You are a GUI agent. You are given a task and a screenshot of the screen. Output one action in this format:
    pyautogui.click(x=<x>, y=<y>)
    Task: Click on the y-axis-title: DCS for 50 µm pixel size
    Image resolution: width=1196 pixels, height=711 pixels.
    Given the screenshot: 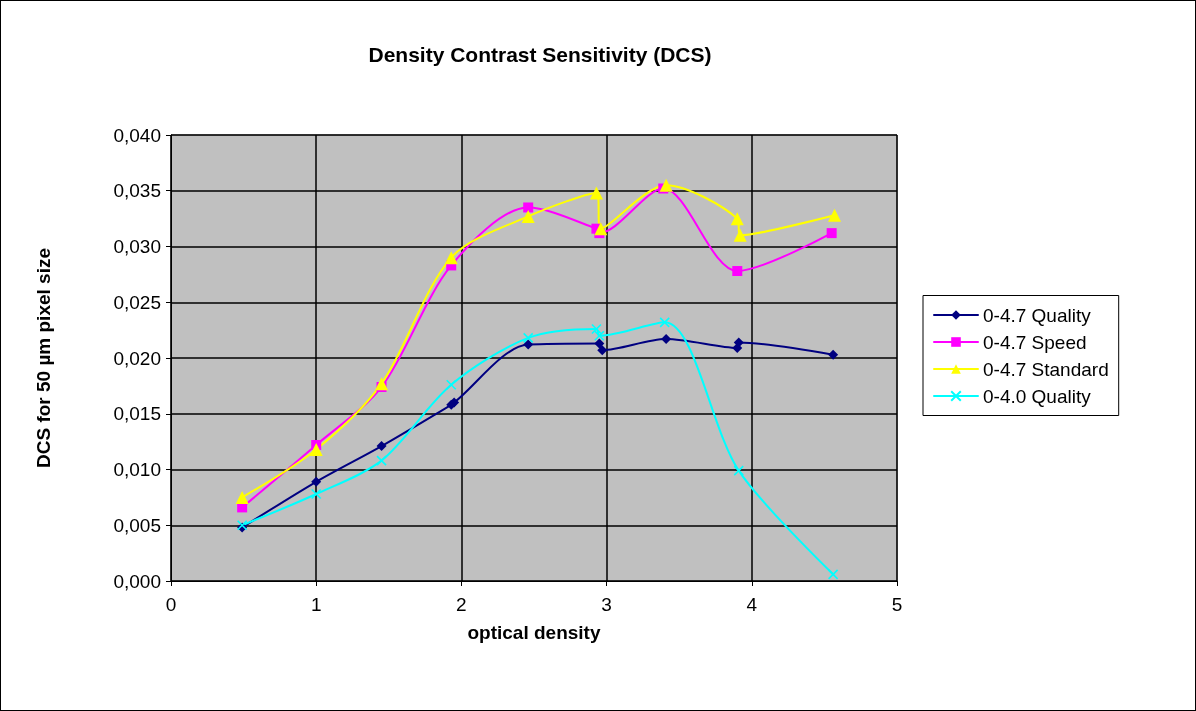 What is the action you would take?
    pyautogui.click(x=43, y=358)
    